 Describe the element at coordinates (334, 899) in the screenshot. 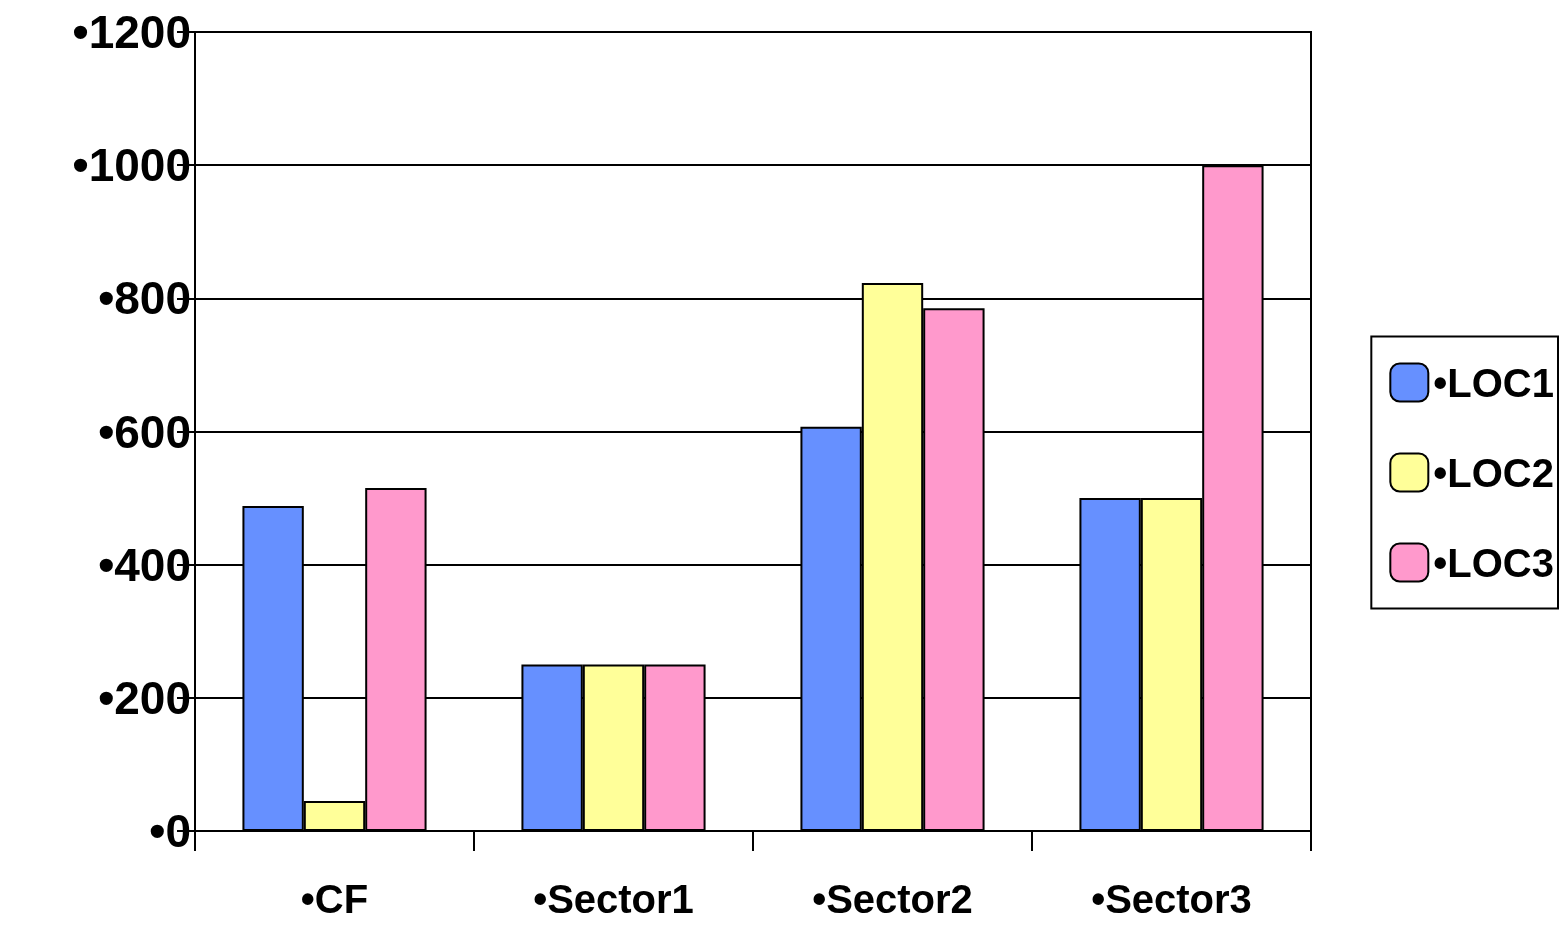

I see `x-tick-label: •CF` at that location.